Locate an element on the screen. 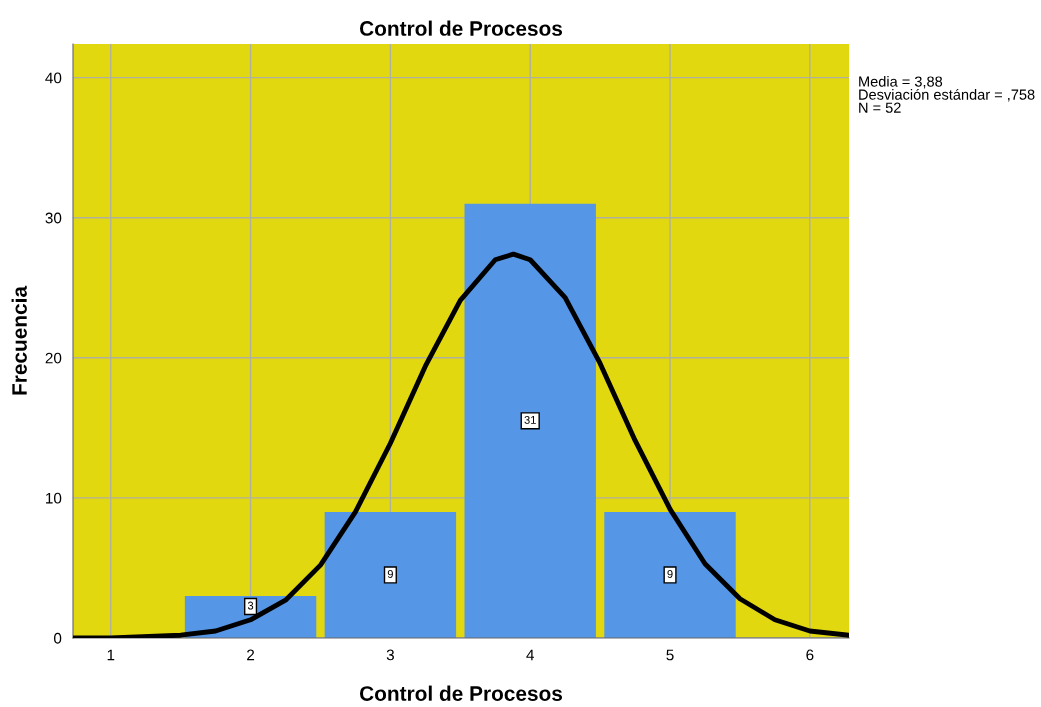 The height and width of the screenshot is (707, 1041). x-tick-label: 5 is located at coordinates (670, 655).